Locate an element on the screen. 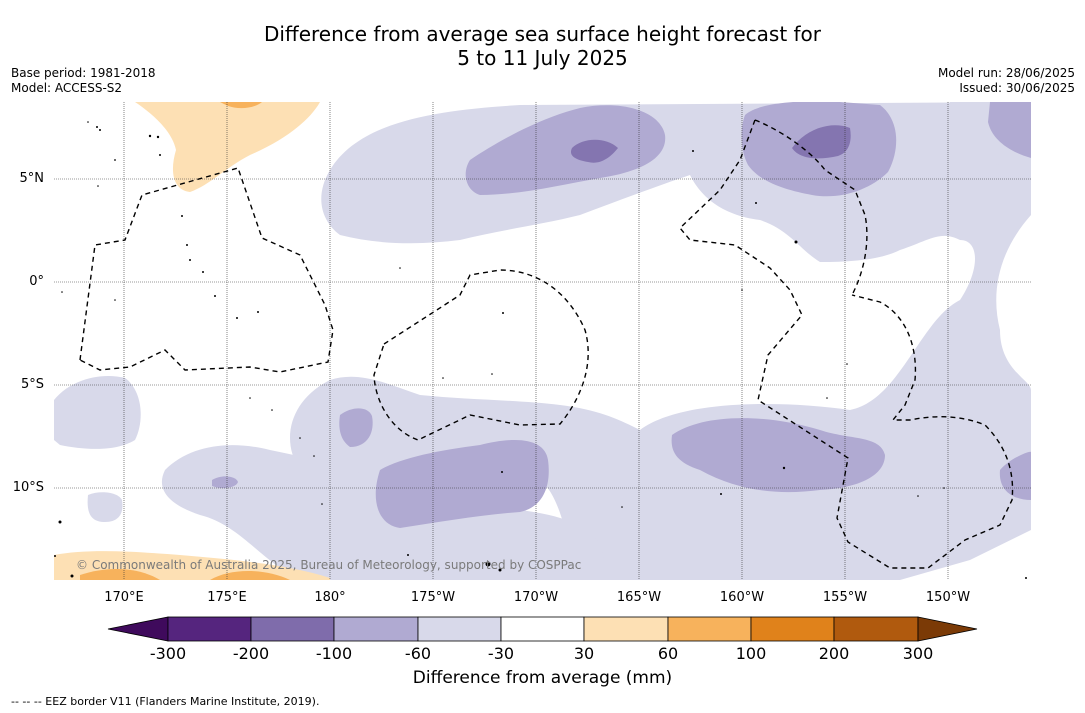 The height and width of the screenshot is (713, 1085). colorbar-tick: -30 is located at coordinates (501, 653).